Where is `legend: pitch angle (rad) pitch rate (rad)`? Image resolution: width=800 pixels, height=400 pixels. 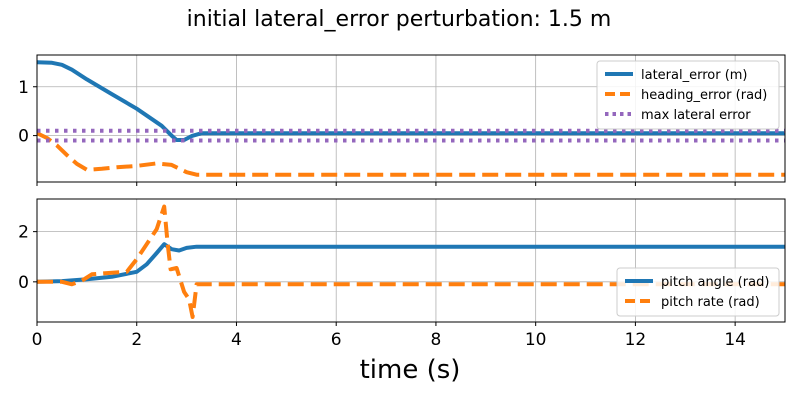 legend: pitch angle (rad) pitch rate (rad) is located at coordinates (698, 292).